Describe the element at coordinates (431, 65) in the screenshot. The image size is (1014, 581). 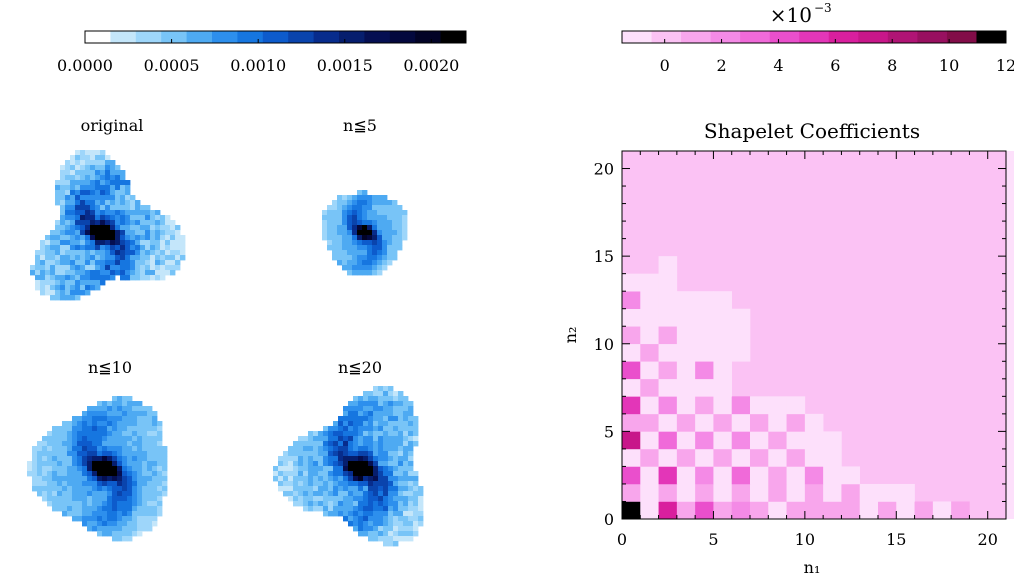
I see `blue-colorbar-tick-label: 0.0020` at that location.